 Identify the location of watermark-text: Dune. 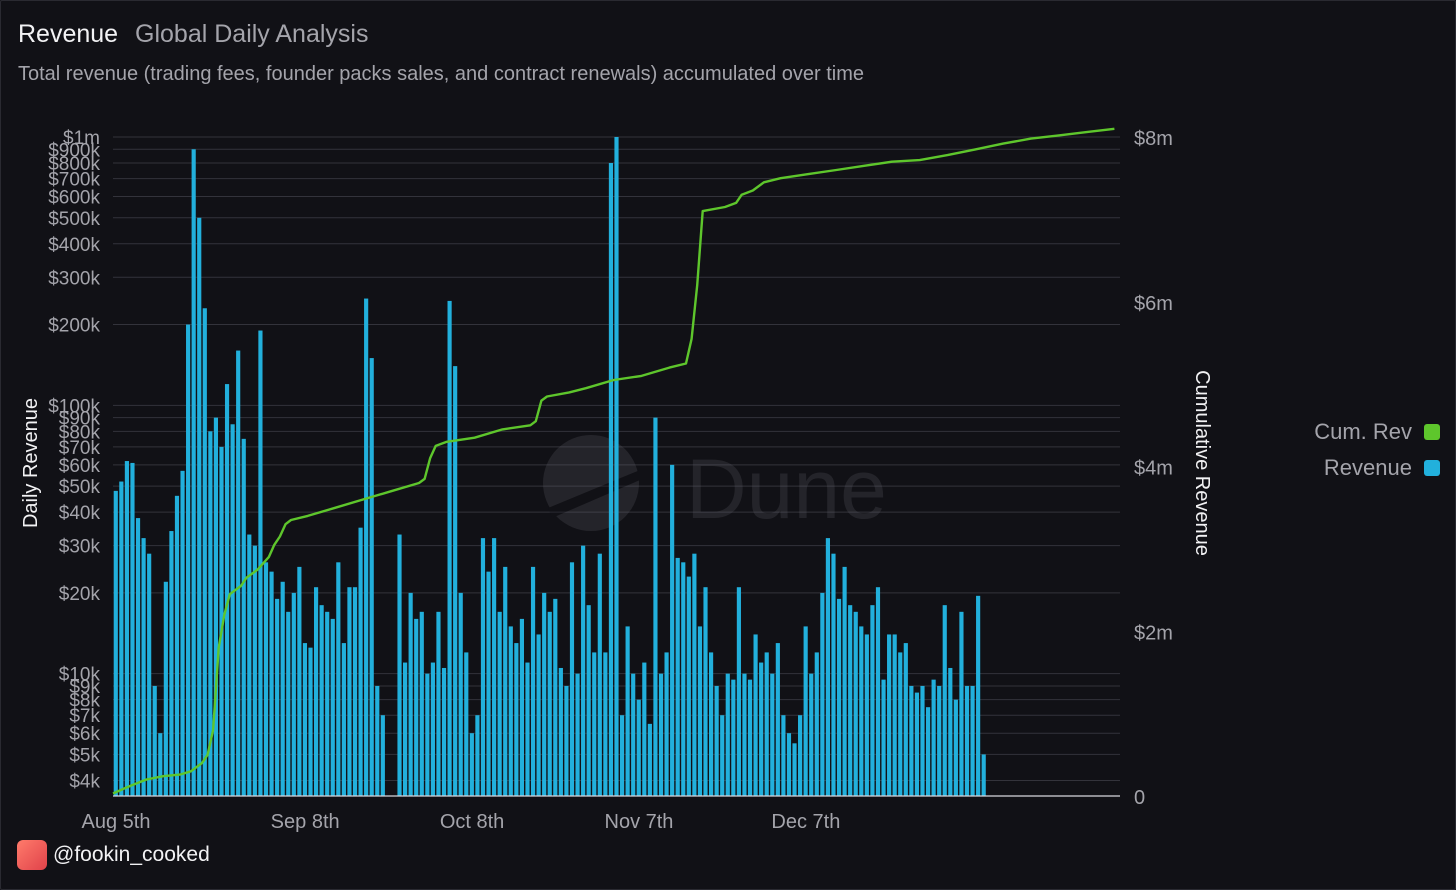
(786, 489).